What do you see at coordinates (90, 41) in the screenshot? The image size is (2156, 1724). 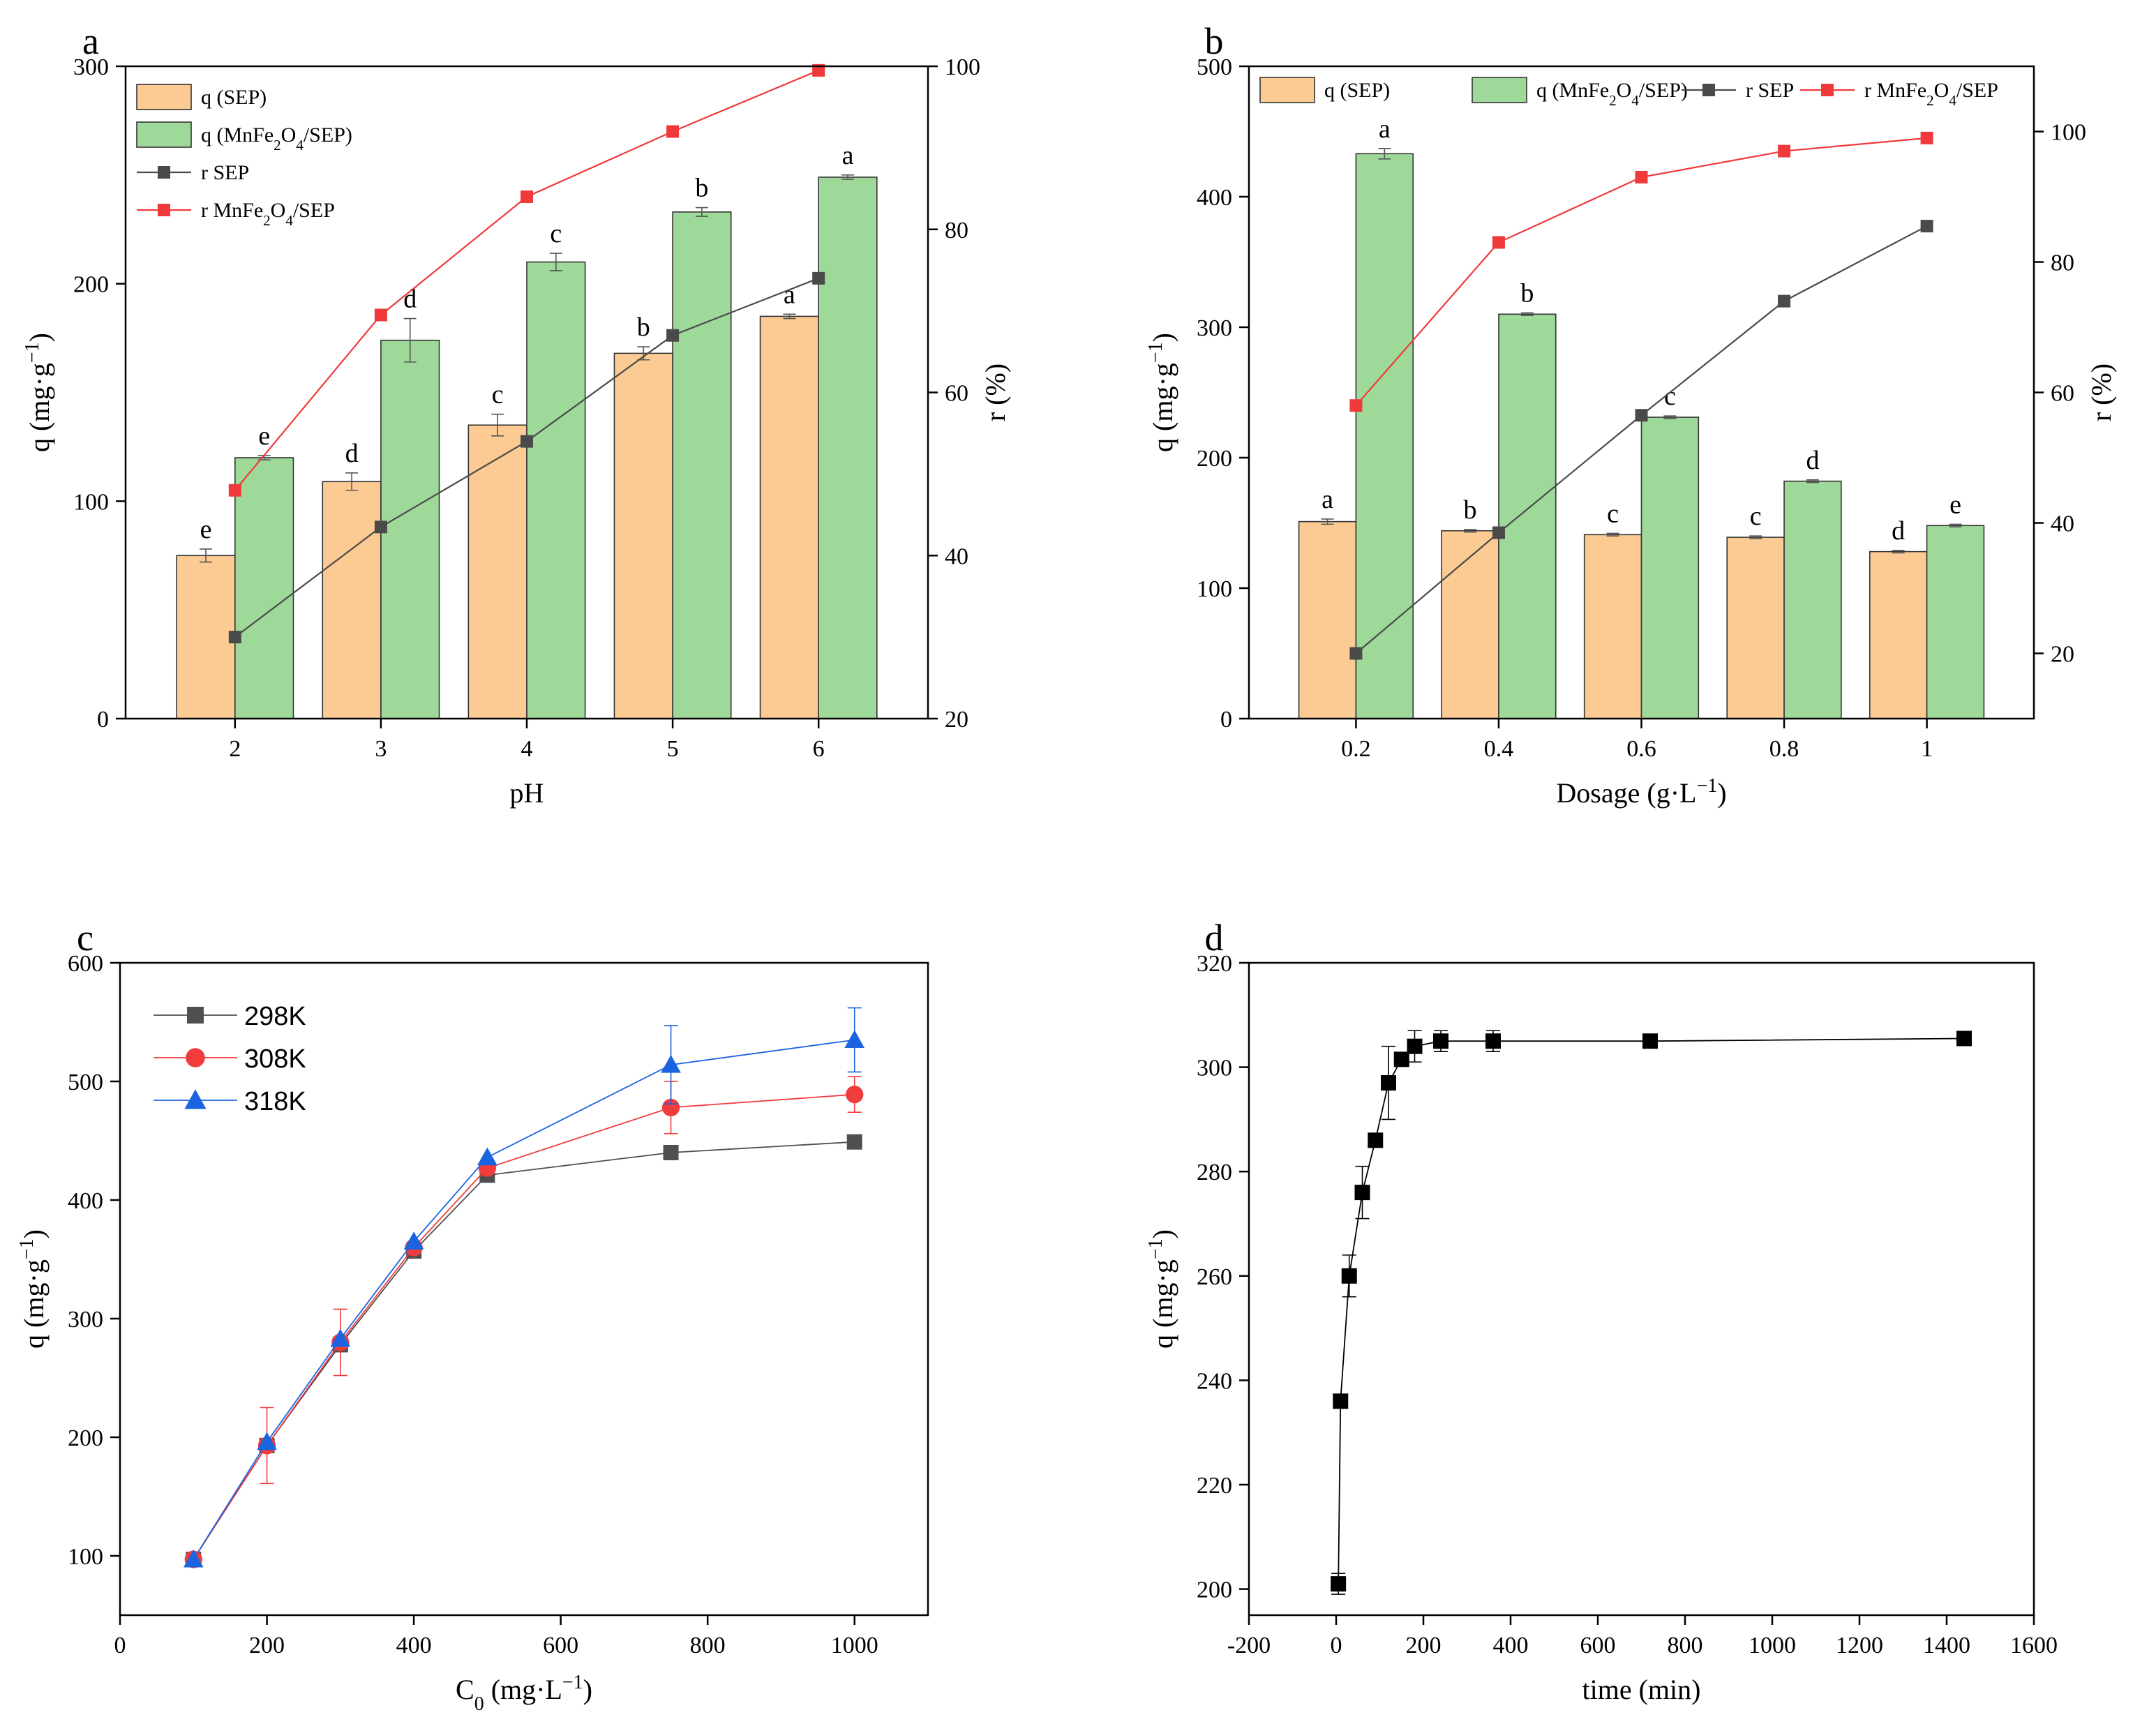 I see `panel-label: a` at bounding box center [90, 41].